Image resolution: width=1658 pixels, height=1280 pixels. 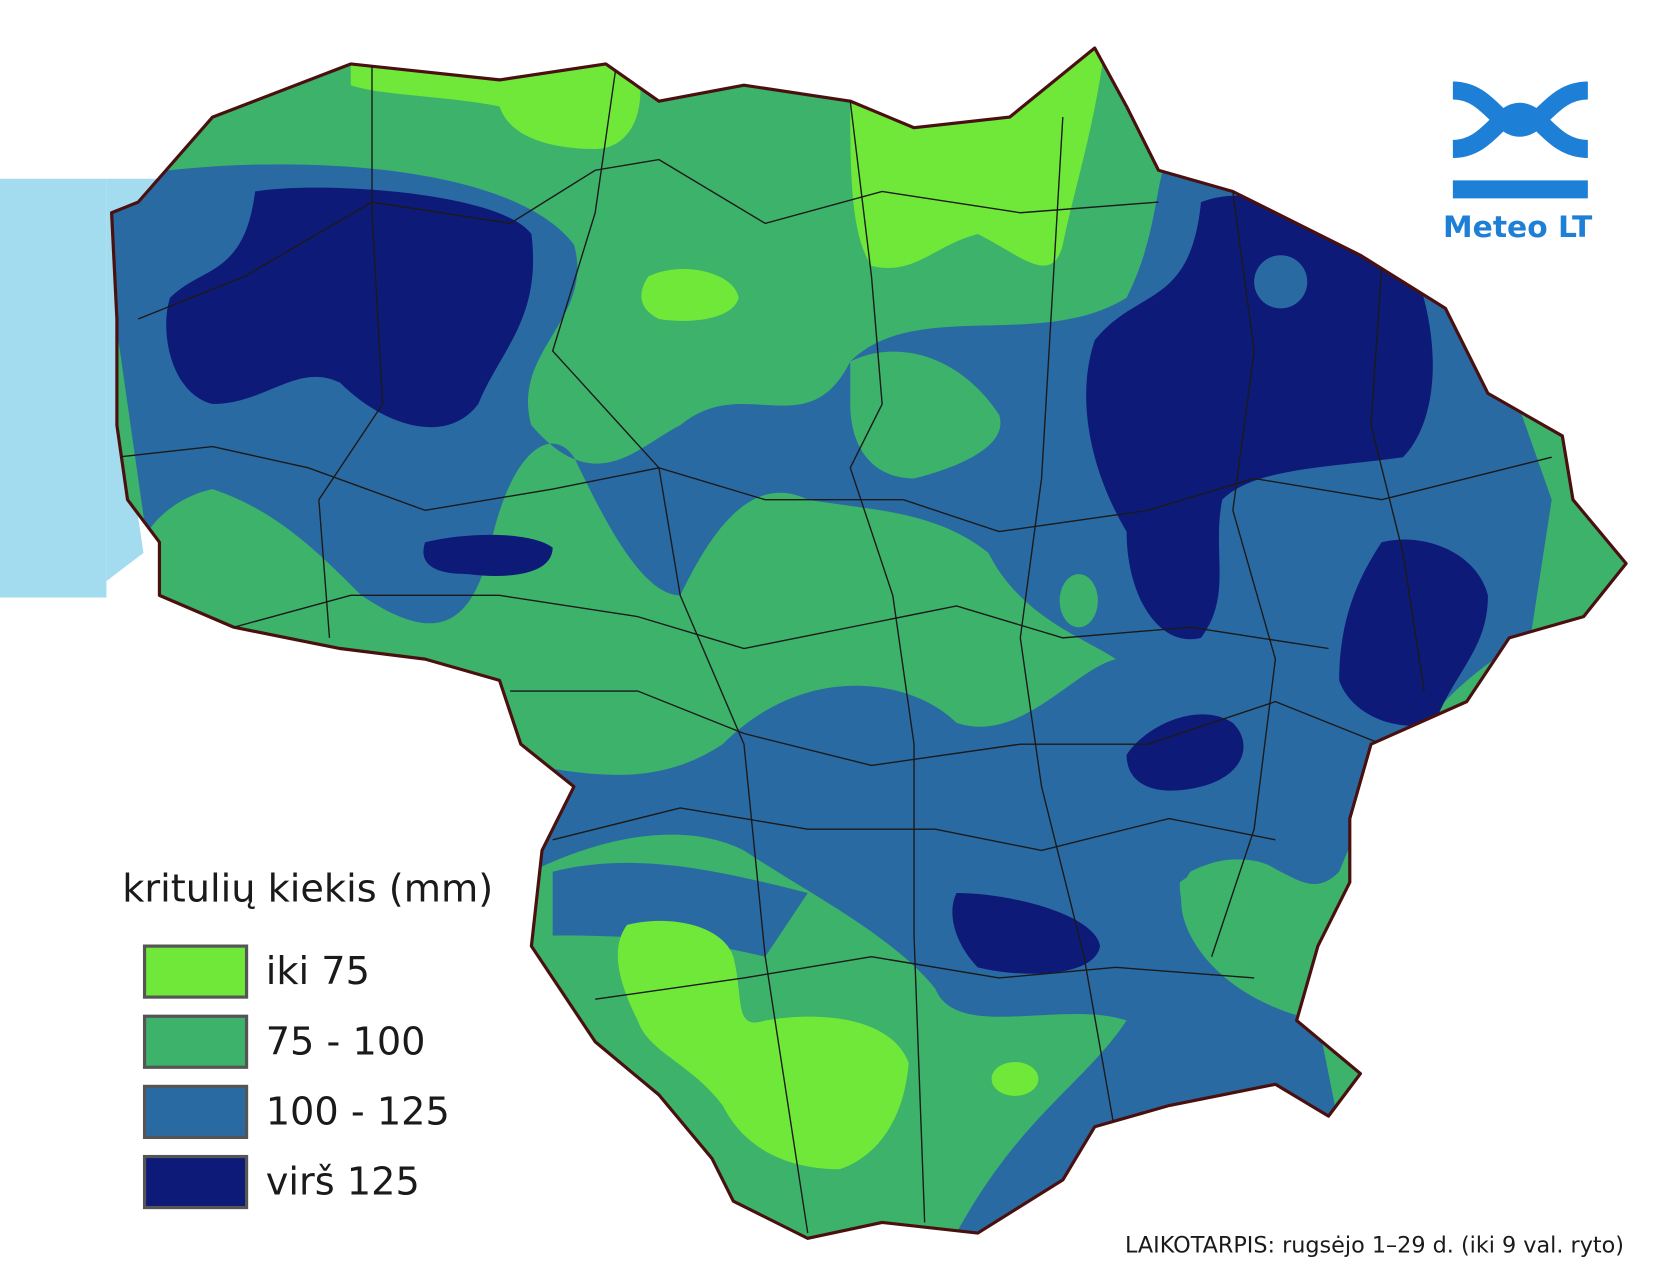 I want to click on logo-text: Meteo LT, so click(x=1518, y=227).